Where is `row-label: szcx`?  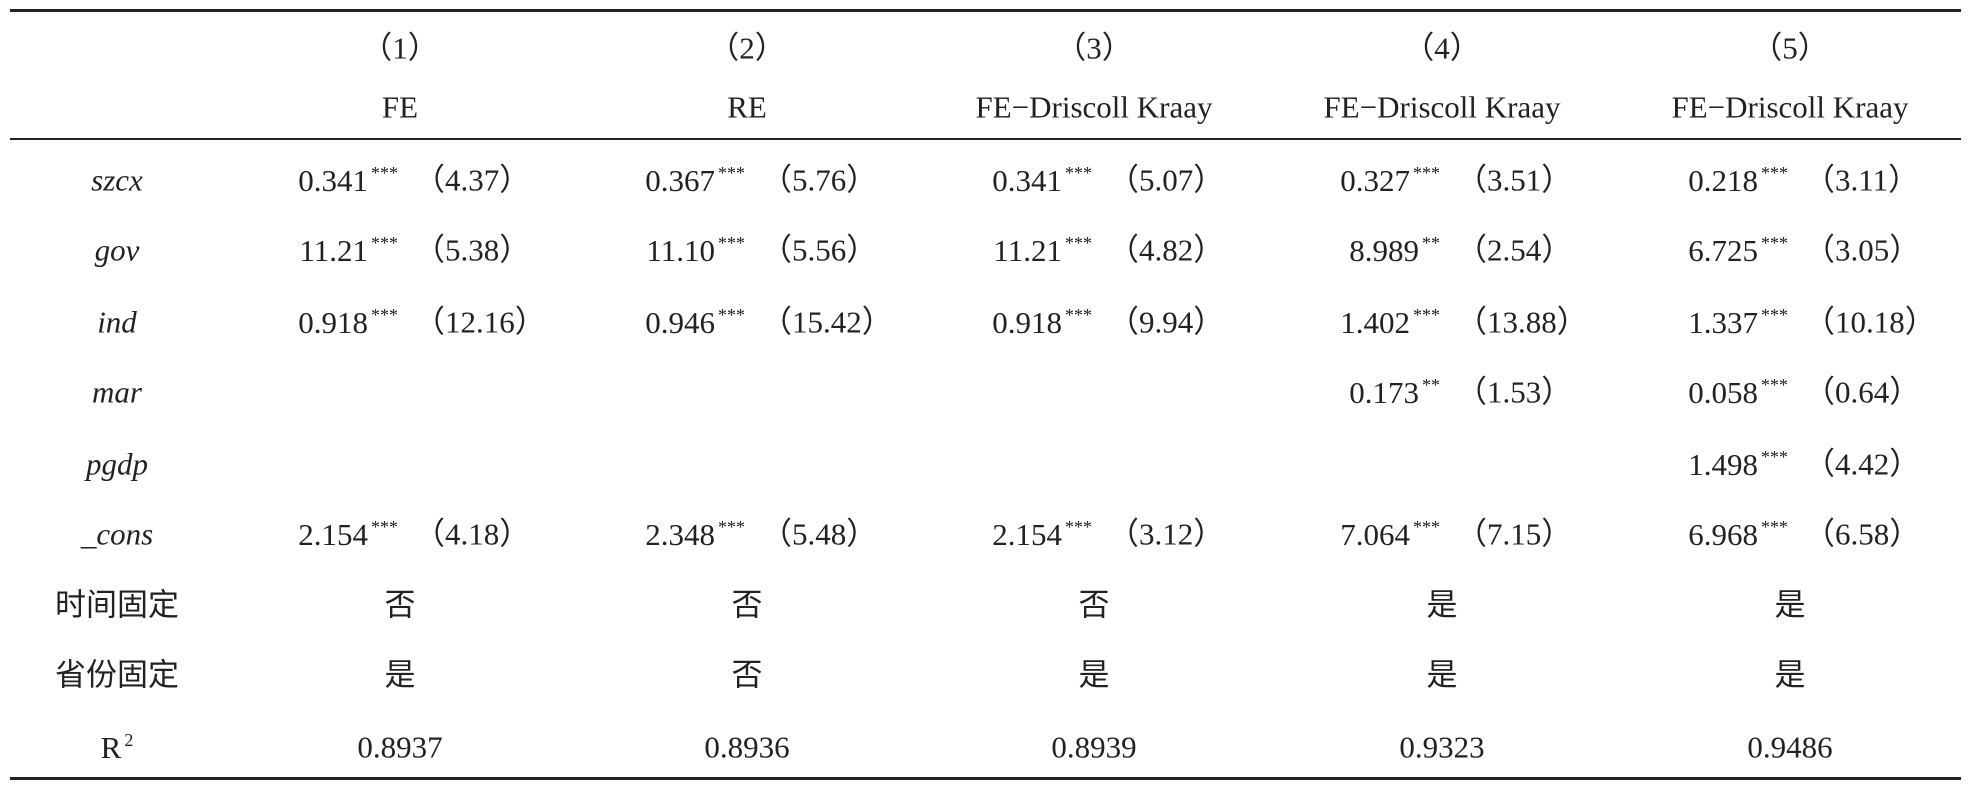 row-label: szcx is located at coordinates (117, 180).